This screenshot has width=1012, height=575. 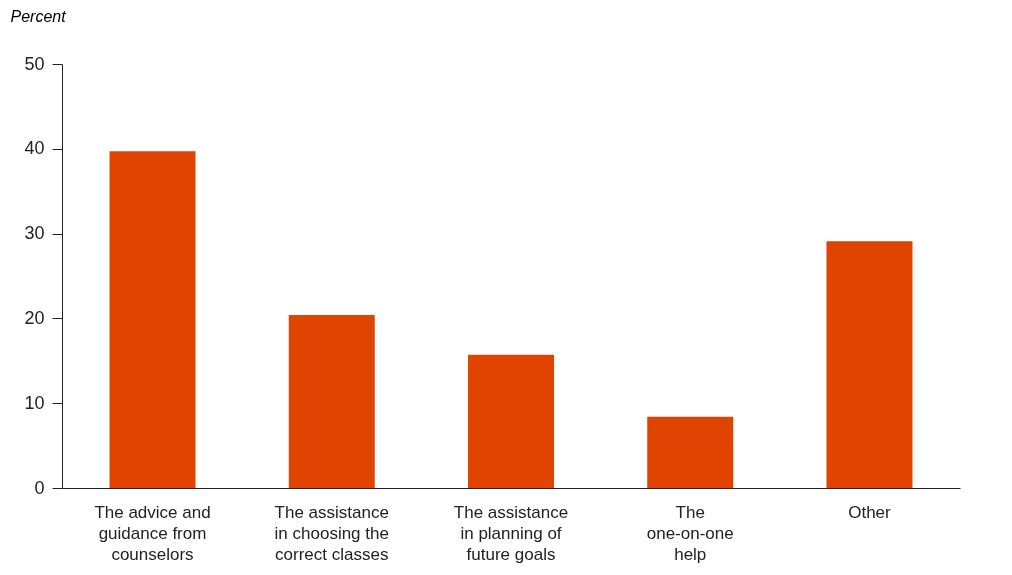 I want to click on y-tick-label: 0, so click(x=39, y=487).